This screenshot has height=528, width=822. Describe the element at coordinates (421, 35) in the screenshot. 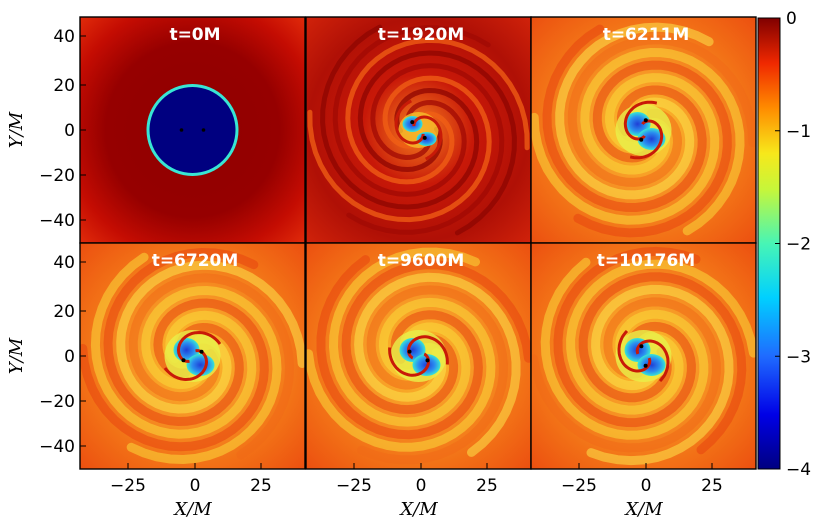

I see `panel-title: t=1920M` at that location.